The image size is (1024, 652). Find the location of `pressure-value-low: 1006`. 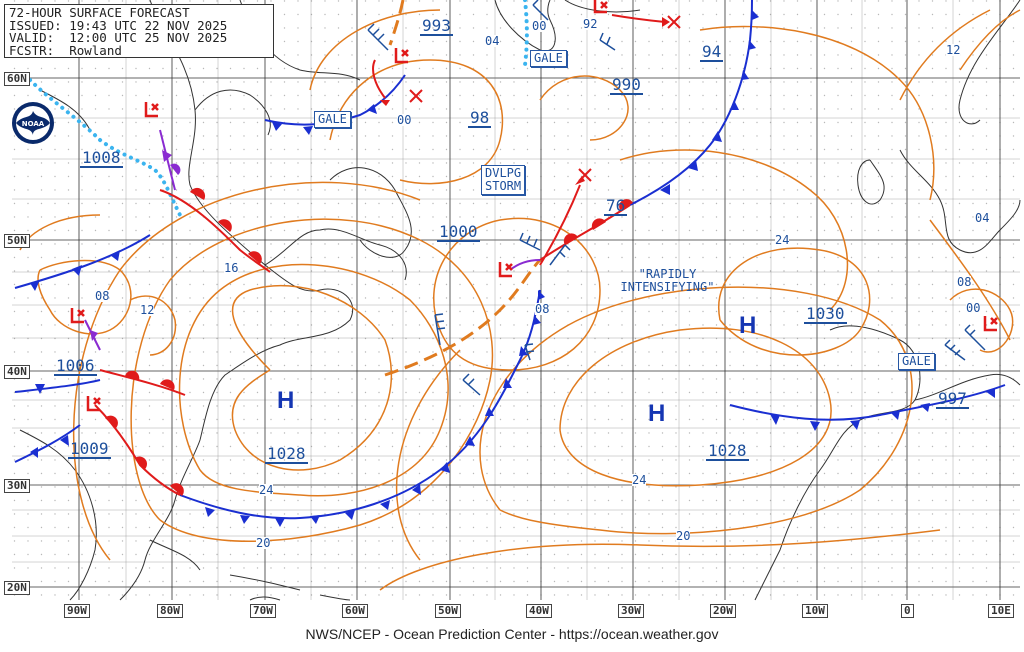

pressure-value-low: 1006 is located at coordinates (75, 366).